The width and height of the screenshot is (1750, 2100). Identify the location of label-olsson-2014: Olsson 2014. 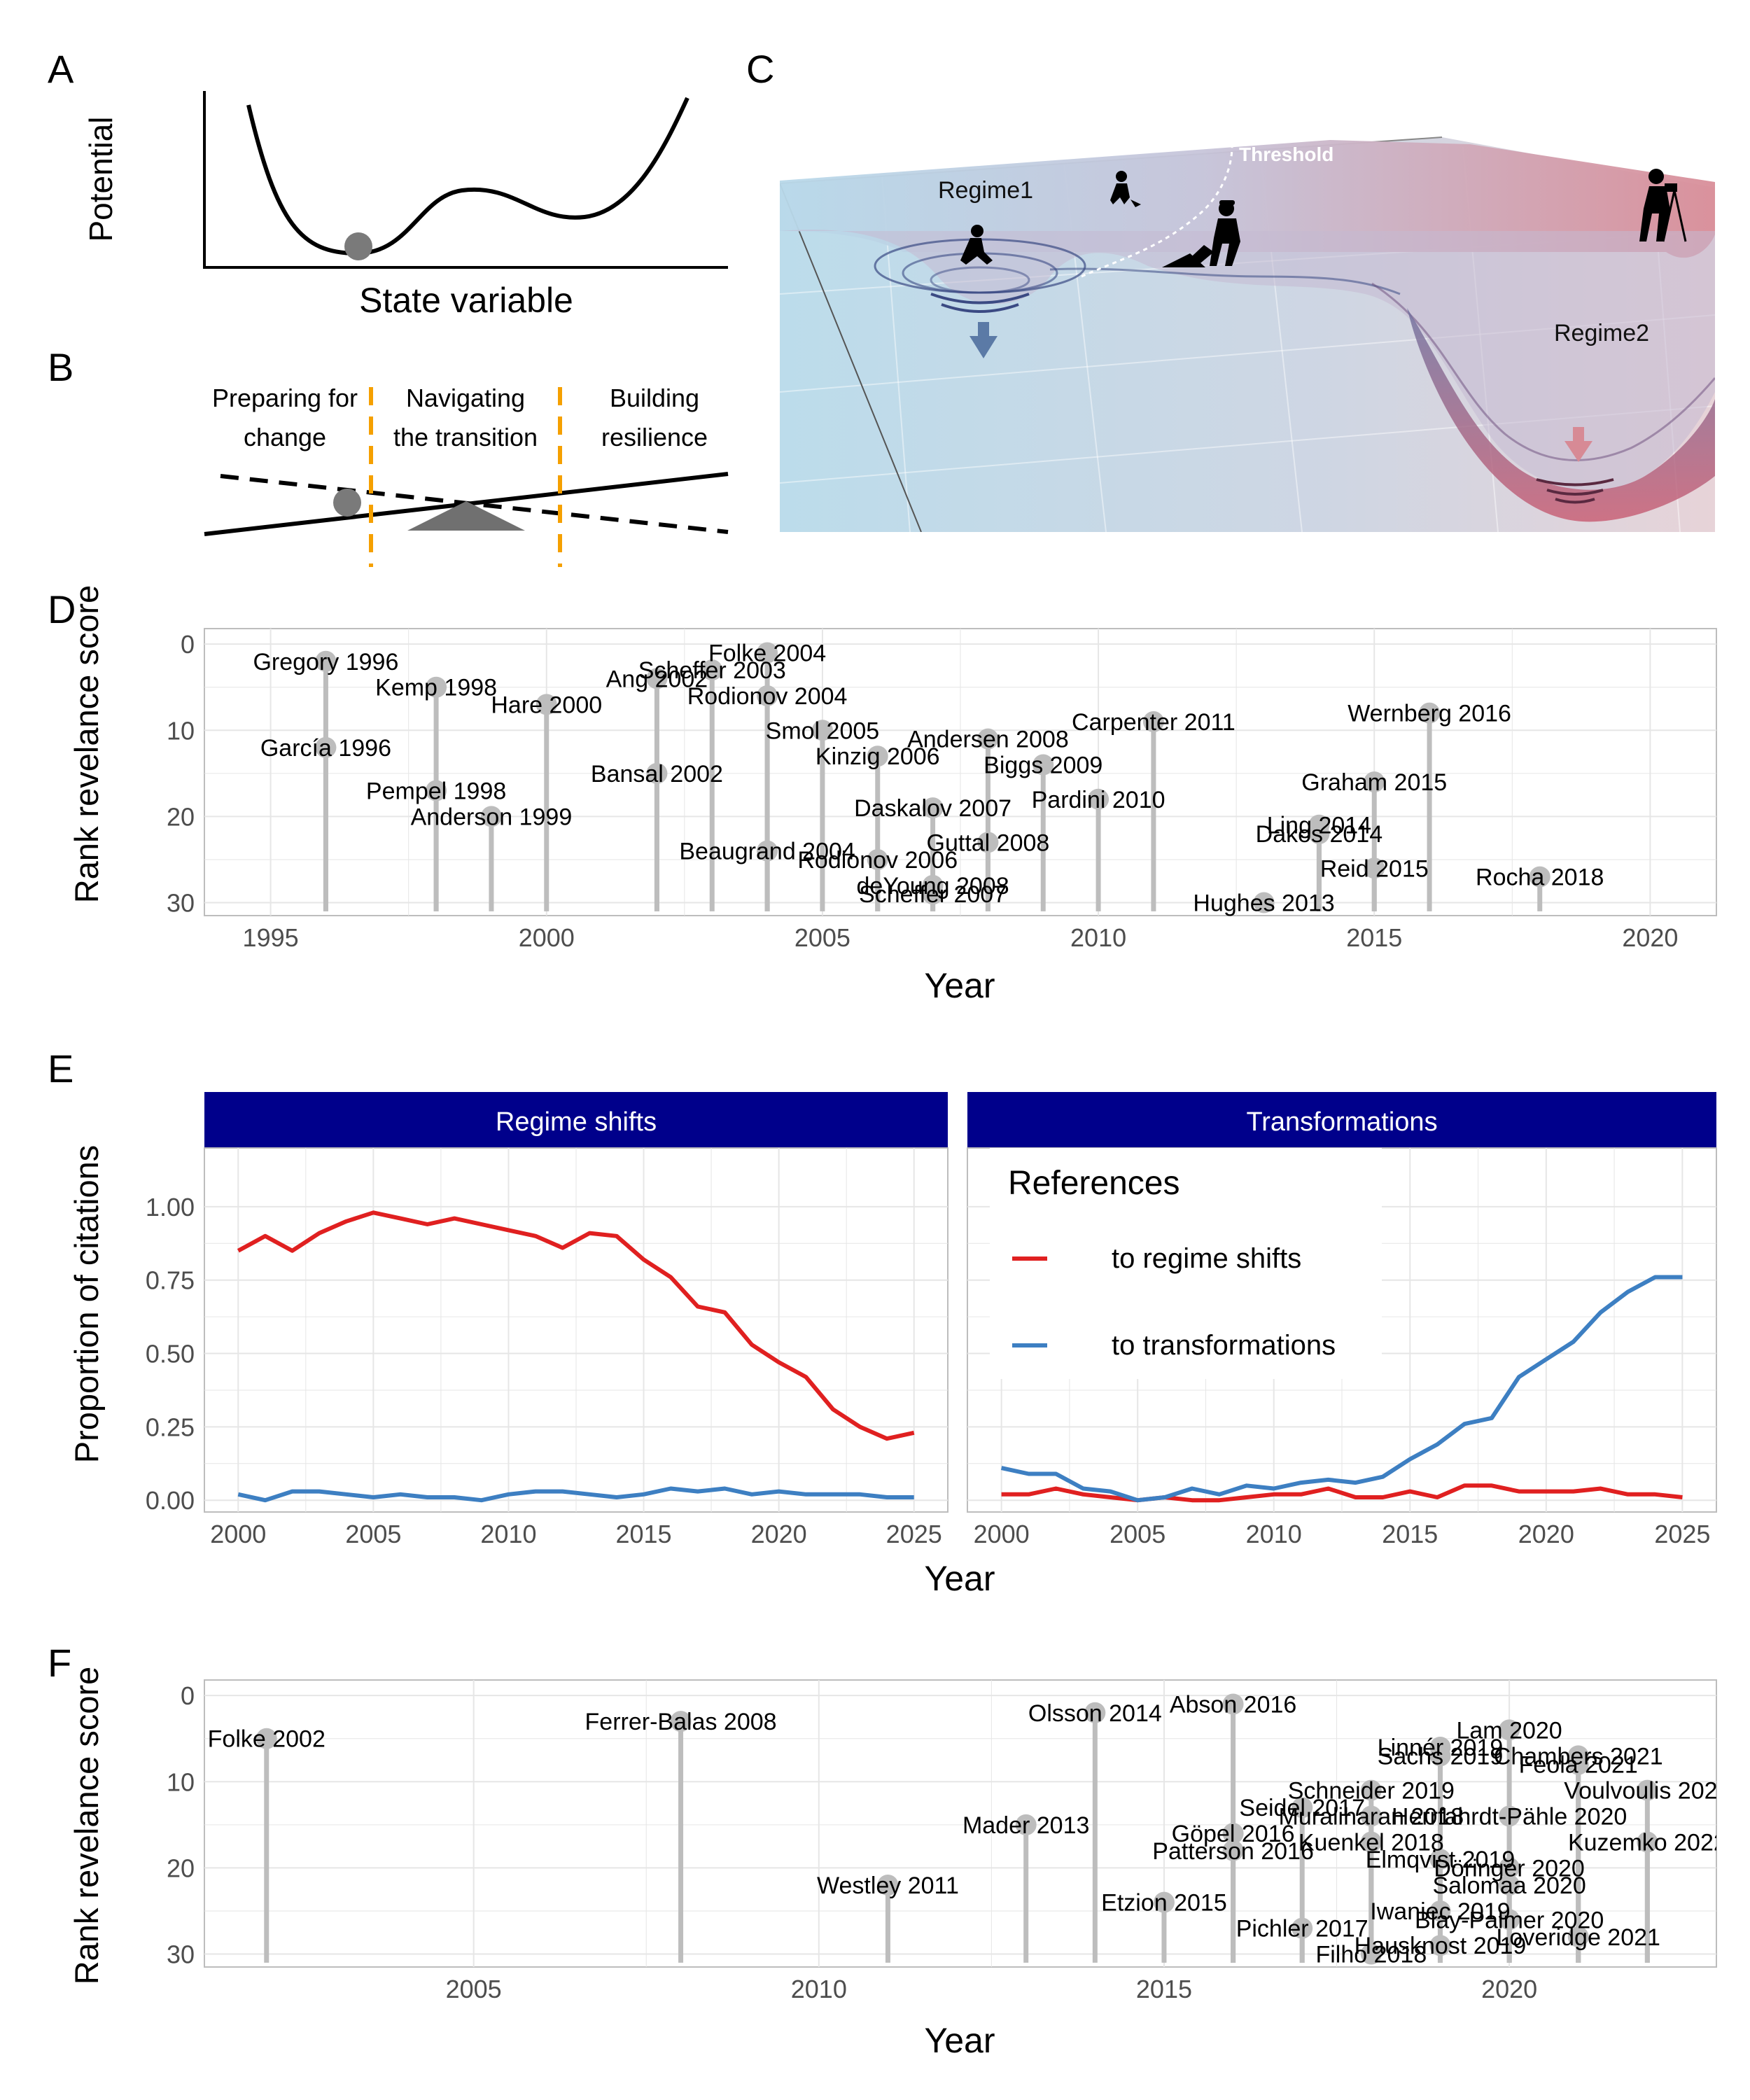
(1095, 1713).